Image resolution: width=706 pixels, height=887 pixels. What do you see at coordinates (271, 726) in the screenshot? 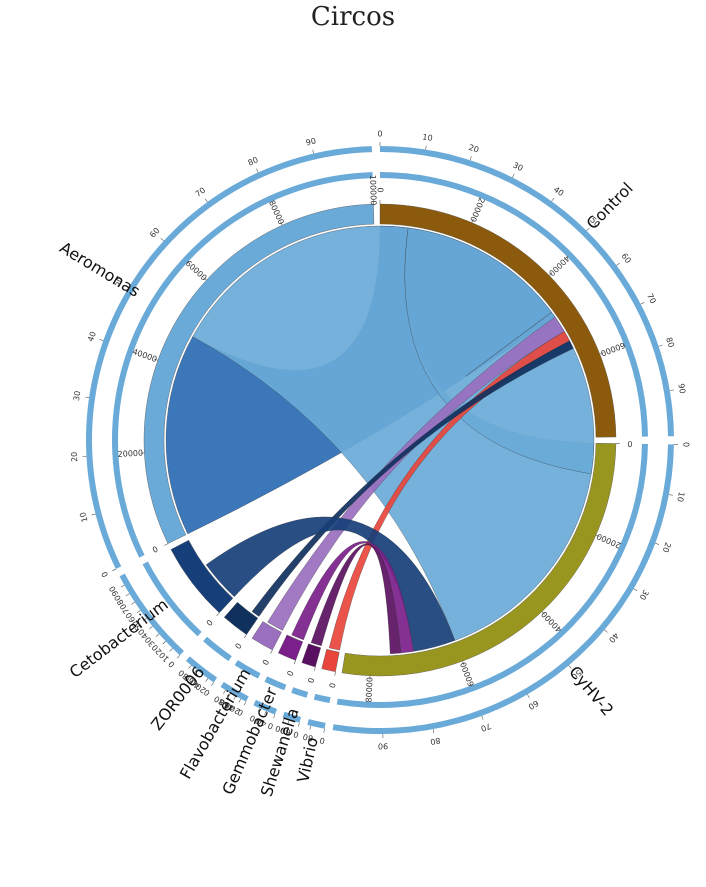
I see `pct-tick-label-gemmobacter: 0` at bounding box center [271, 726].